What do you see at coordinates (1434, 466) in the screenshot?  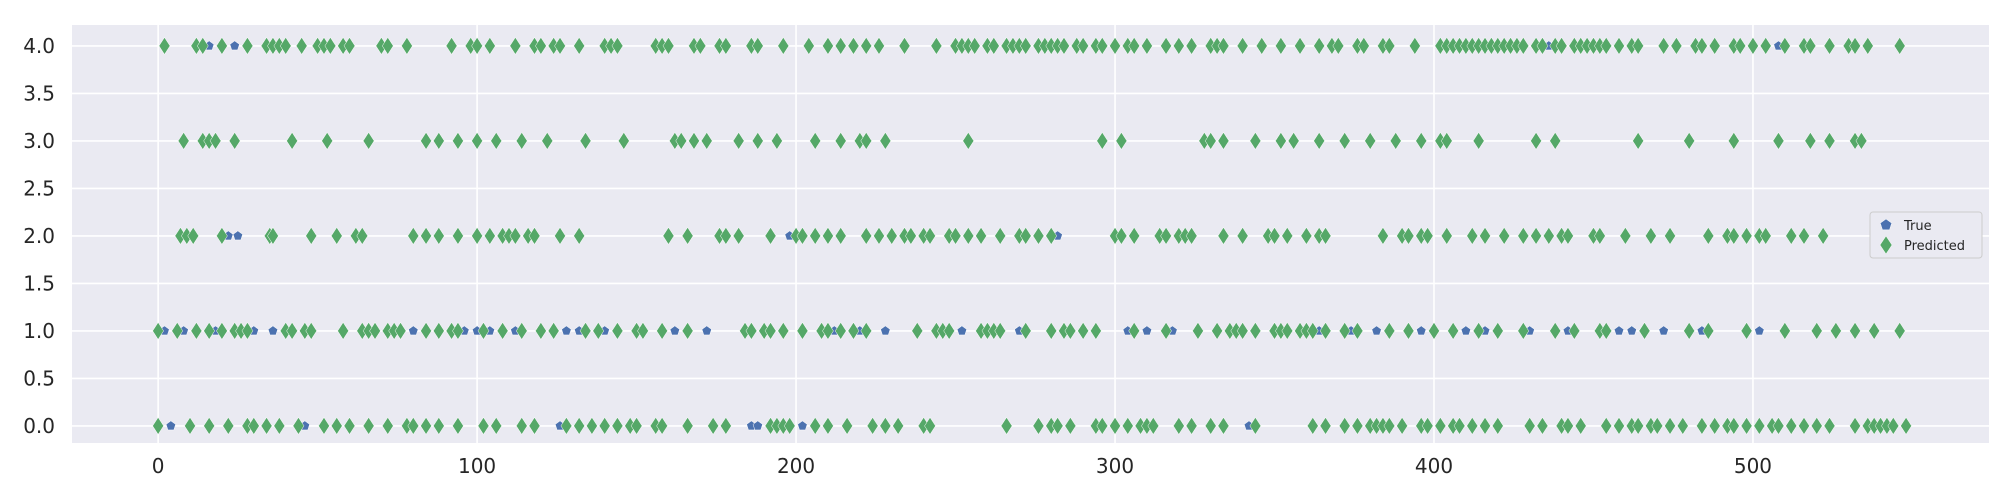 I see `x-tick-label: 400` at bounding box center [1434, 466].